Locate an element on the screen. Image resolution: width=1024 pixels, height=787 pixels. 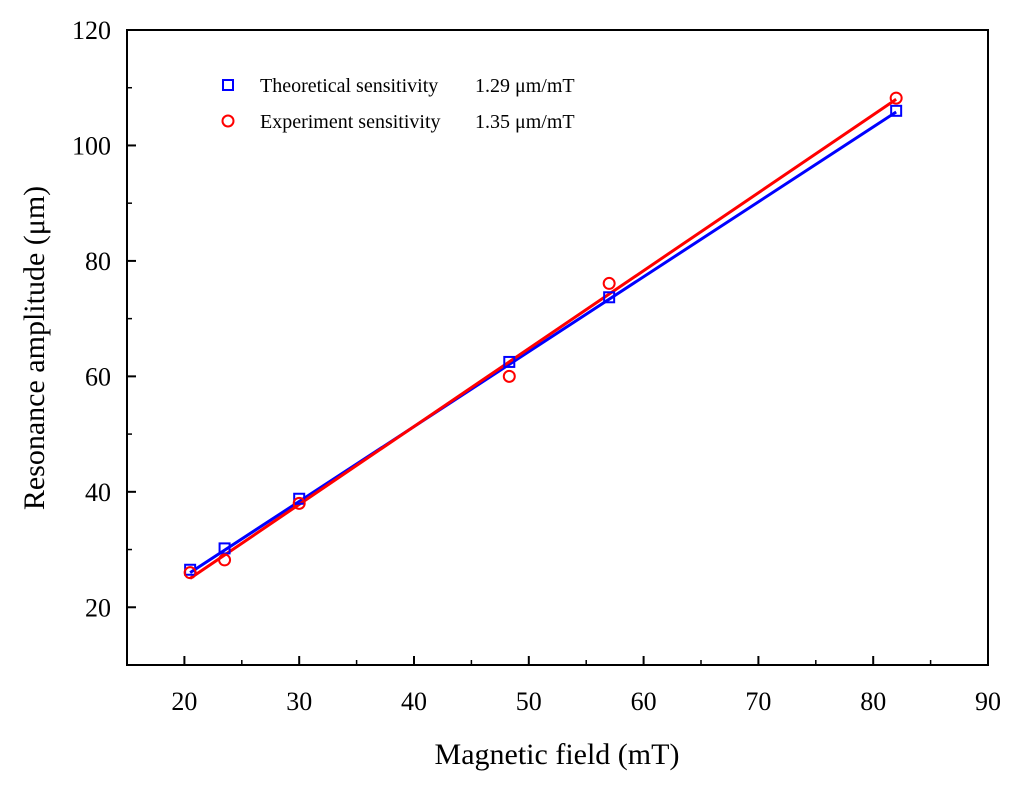
y-axis-title: Resonance amplitude (μm) is located at coordinates (34, 348).